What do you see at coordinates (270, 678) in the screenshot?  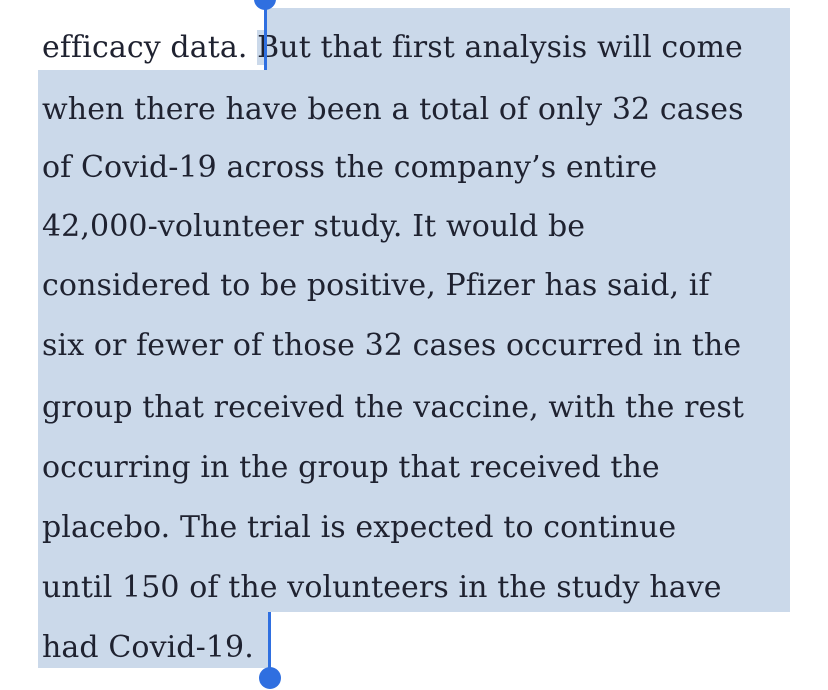 I see `selection-end-handle-knob` at bounding box center [270, 678].